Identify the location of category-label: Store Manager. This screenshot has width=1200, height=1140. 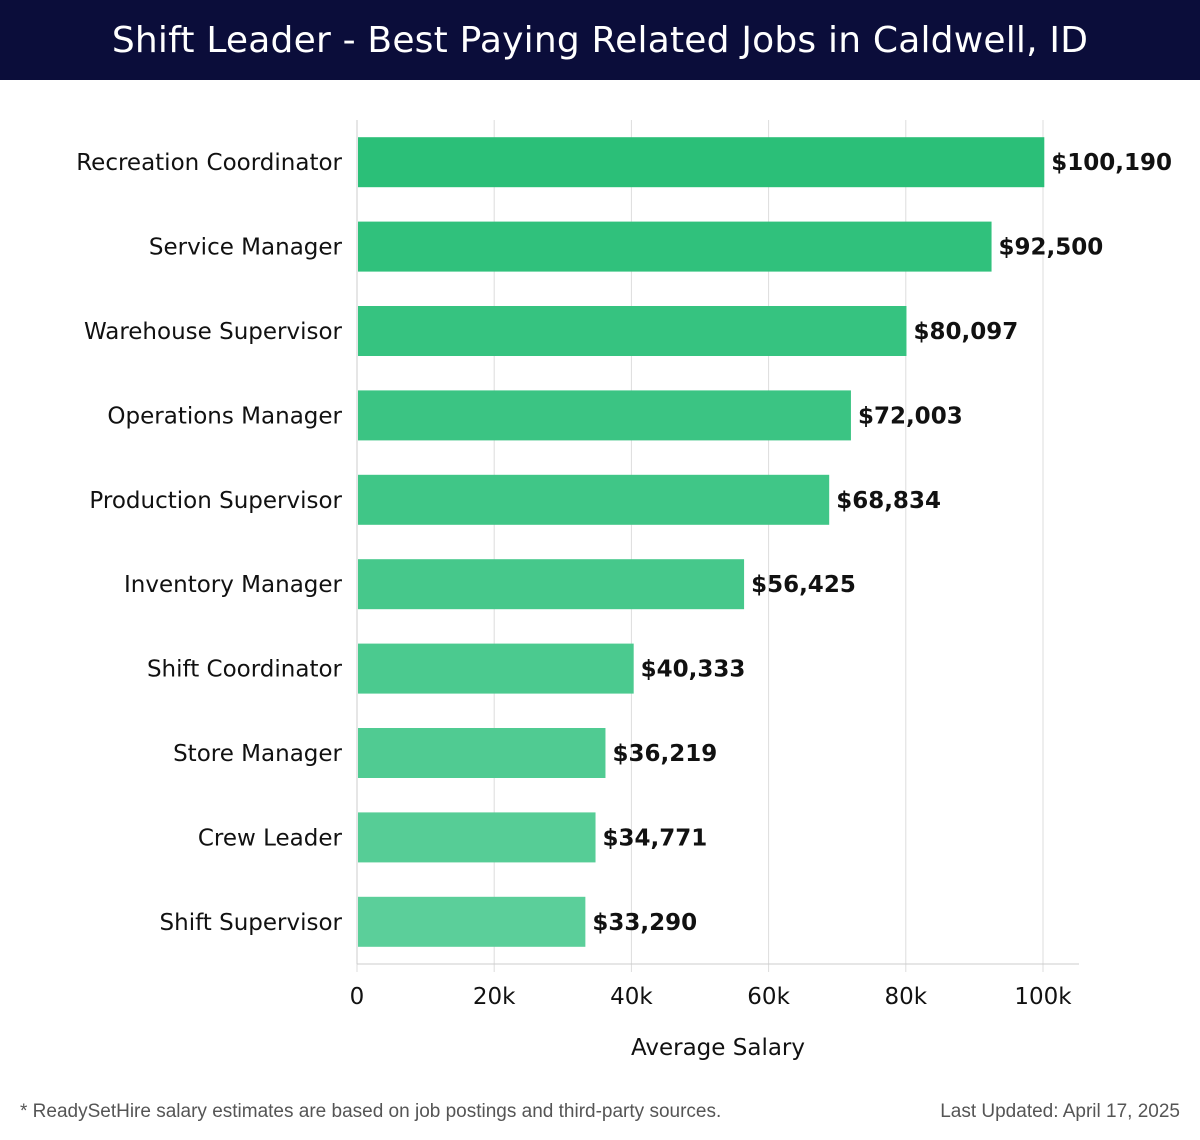
(257, 754).